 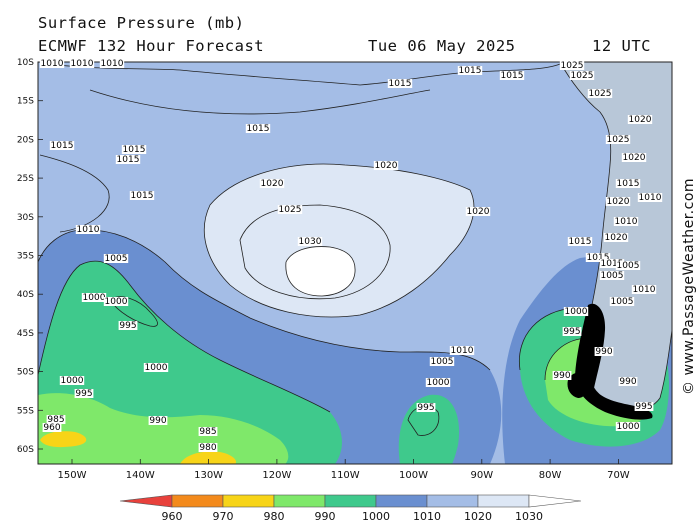 What do you see at coordinates (72, 475) in the screenshot?
I see `lon-label: 150W` at bounding box center [72, 475].